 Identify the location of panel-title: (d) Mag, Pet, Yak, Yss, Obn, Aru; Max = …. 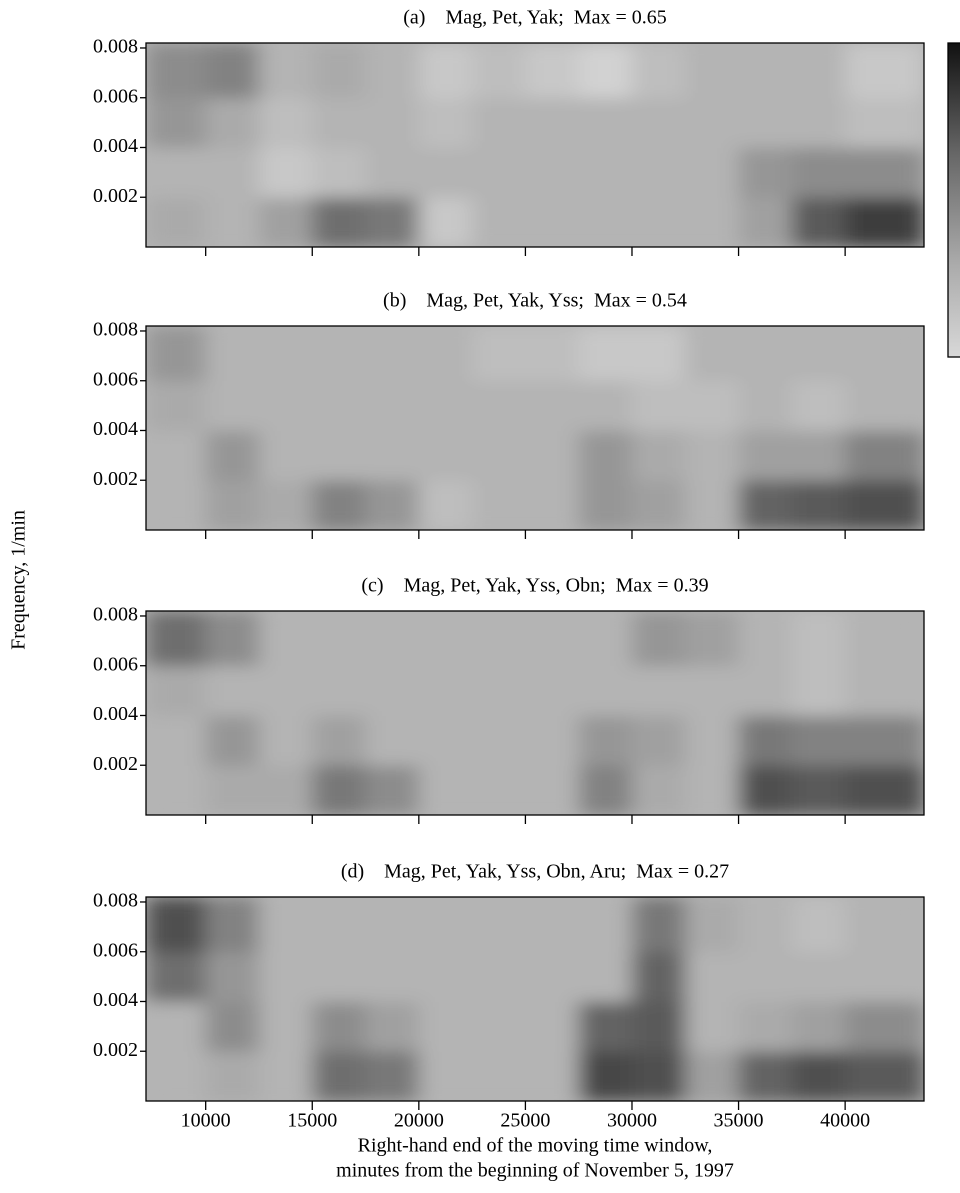
(535, 872).